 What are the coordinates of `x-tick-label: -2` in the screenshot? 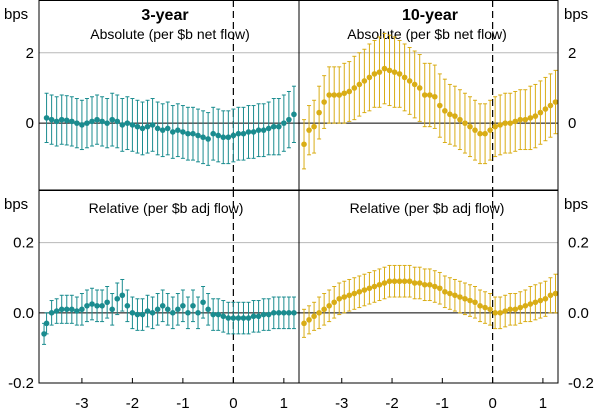 It's located at (132, 403).